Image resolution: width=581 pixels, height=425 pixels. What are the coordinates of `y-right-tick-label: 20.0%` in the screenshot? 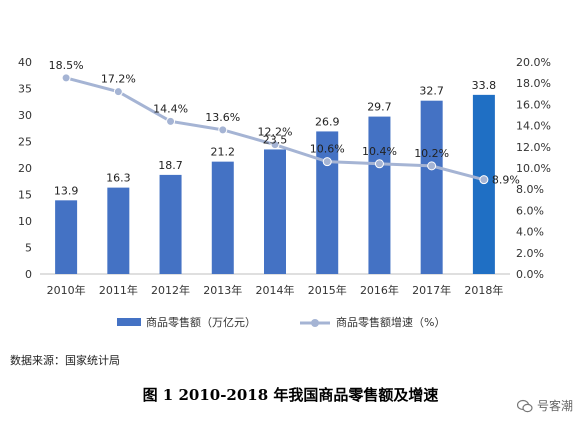 It's located at (533, 62).